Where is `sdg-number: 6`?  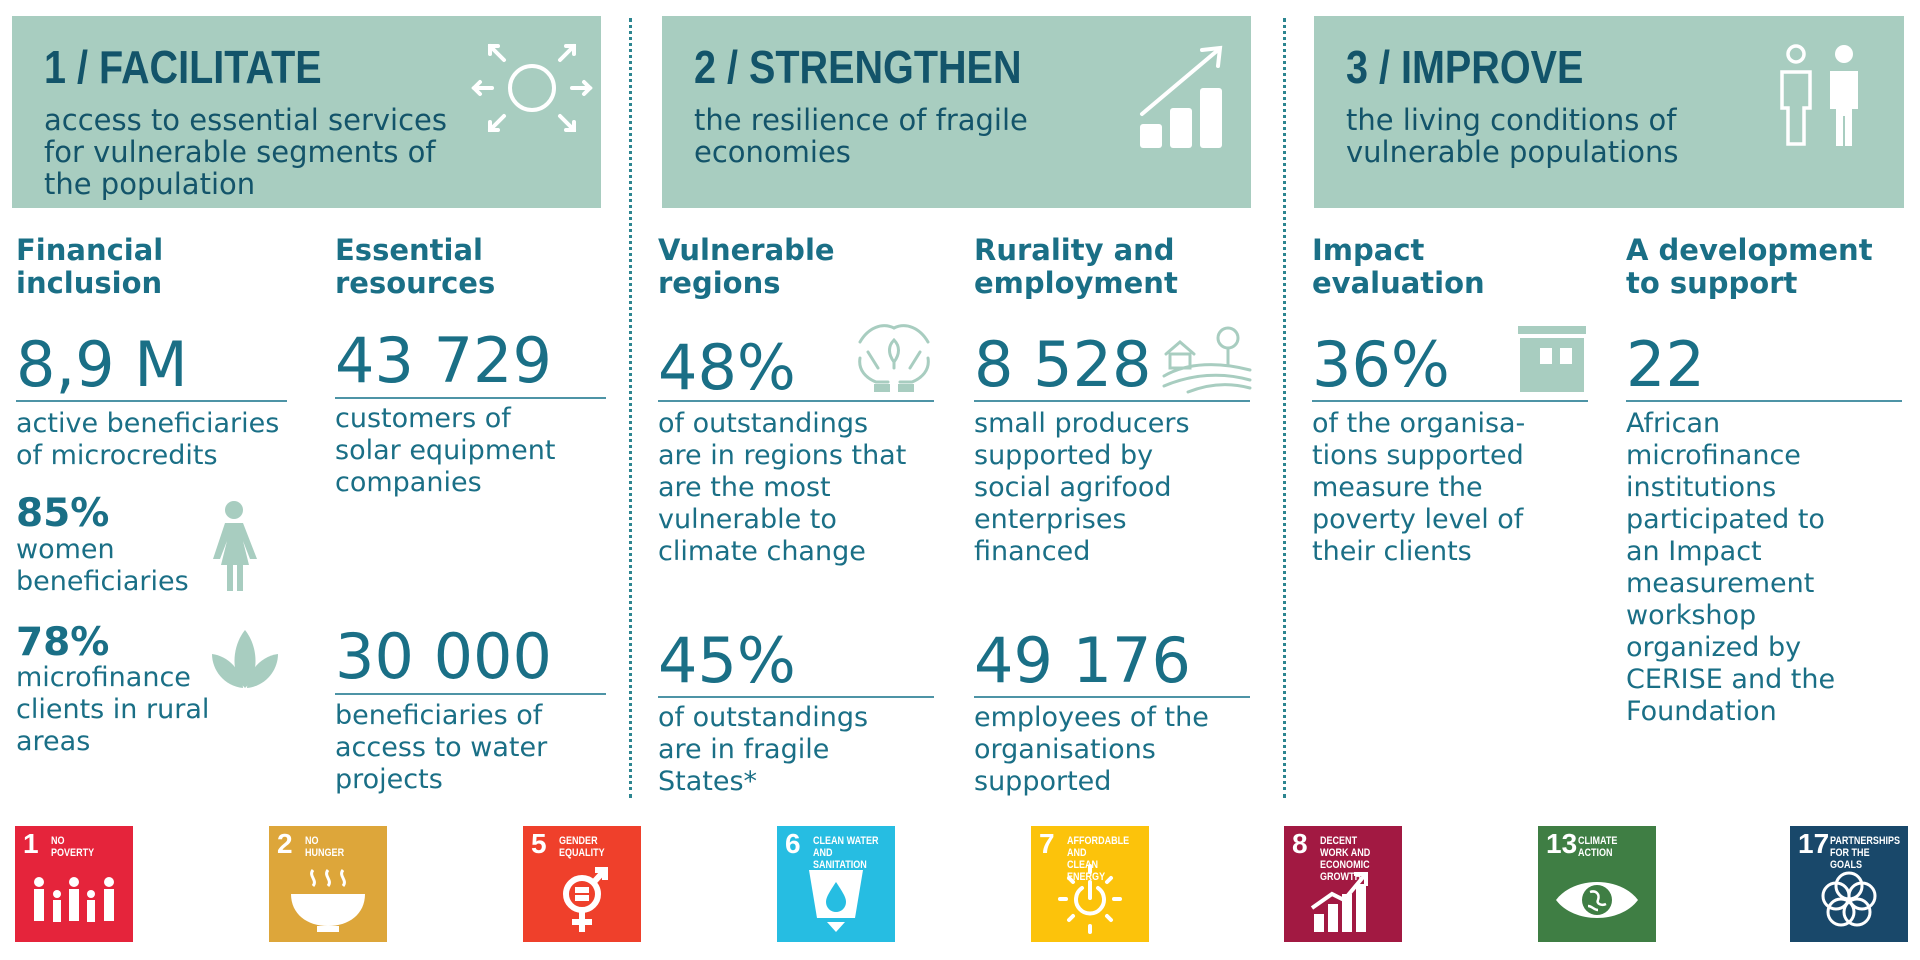
sdg-number: 6 is located at coordinates (793, 843).